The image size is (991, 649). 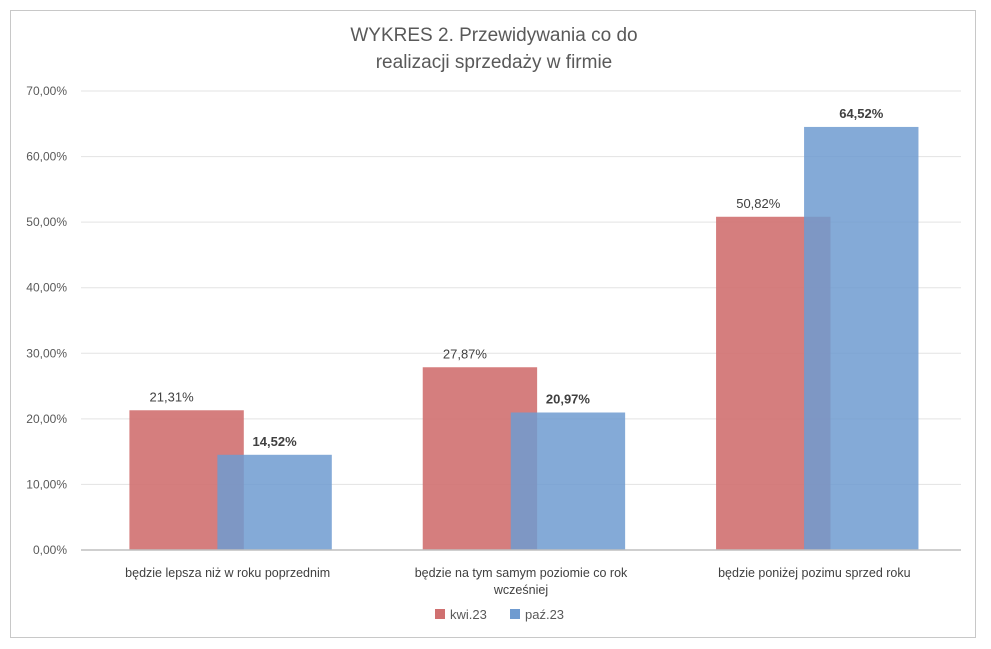 I want to click on y-tick-label: 60,00%, so click(x=46, y=157).